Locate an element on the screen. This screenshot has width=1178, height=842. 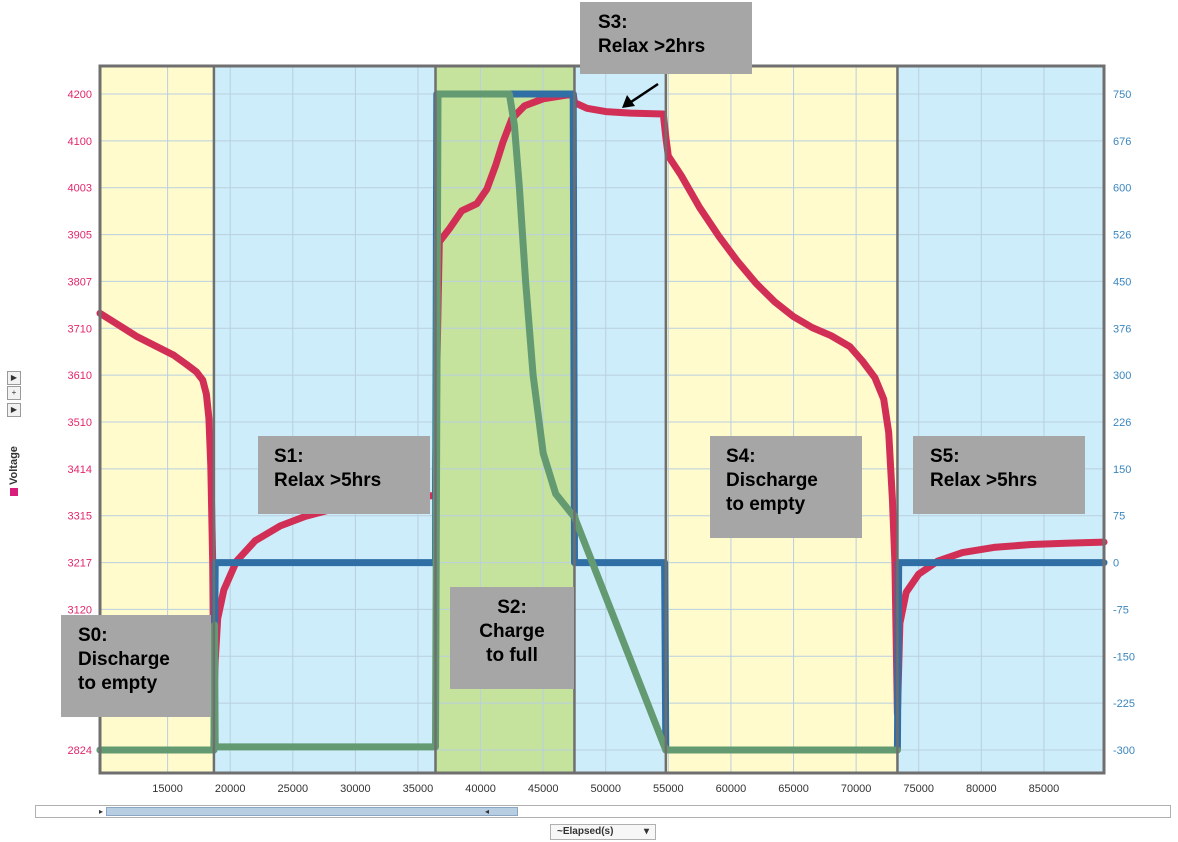
right-y-tick-label: -225 is located at coordinates (1124, 704).